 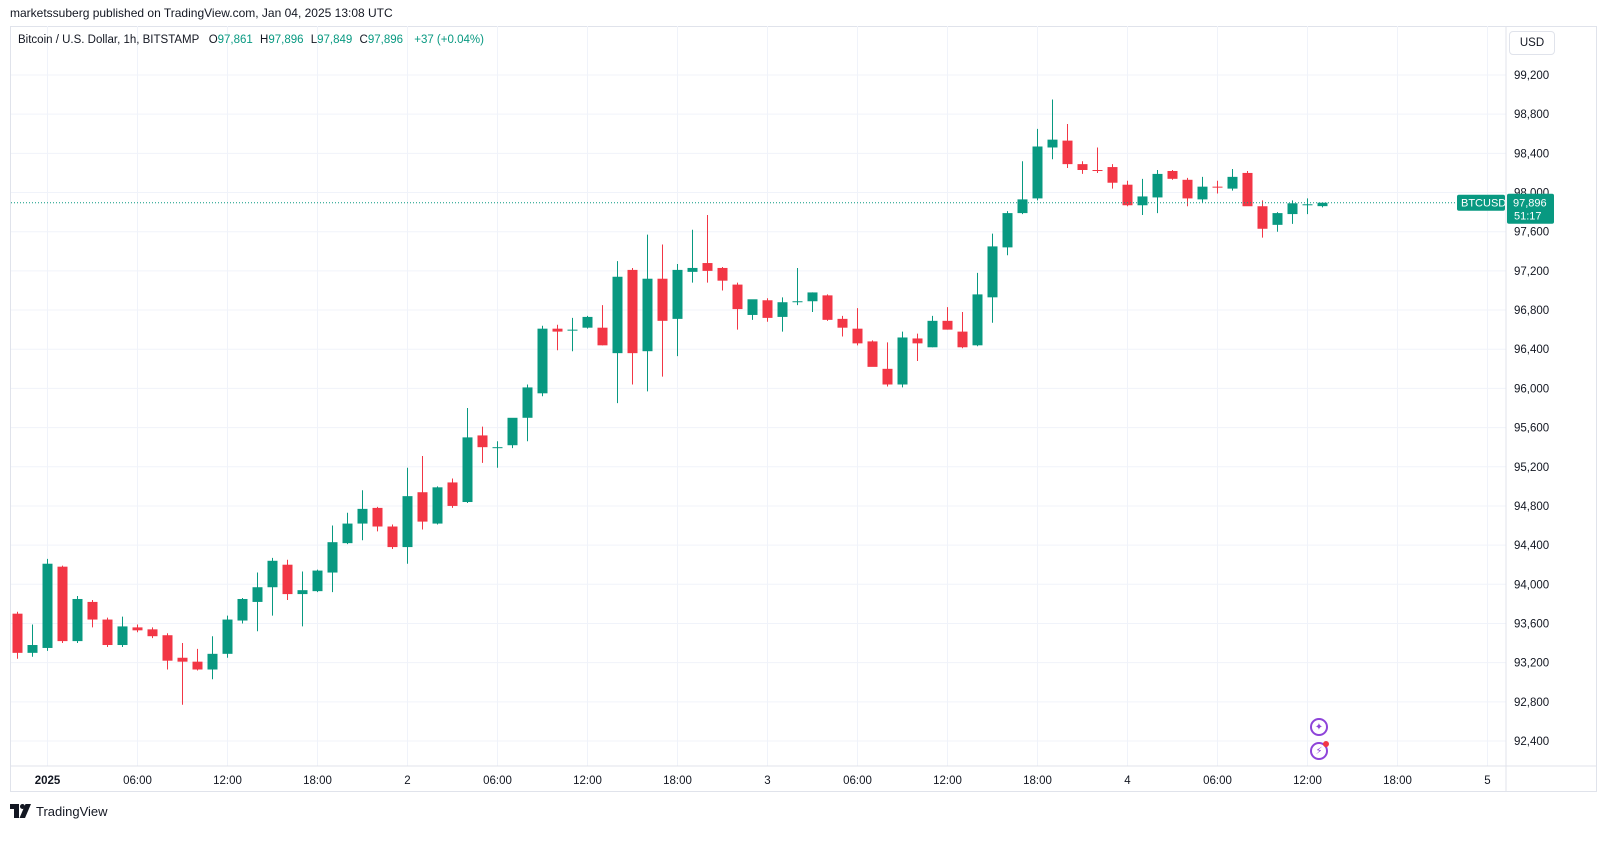 I want to click on price-tag-value-bg, so click(x=1530, y=208).